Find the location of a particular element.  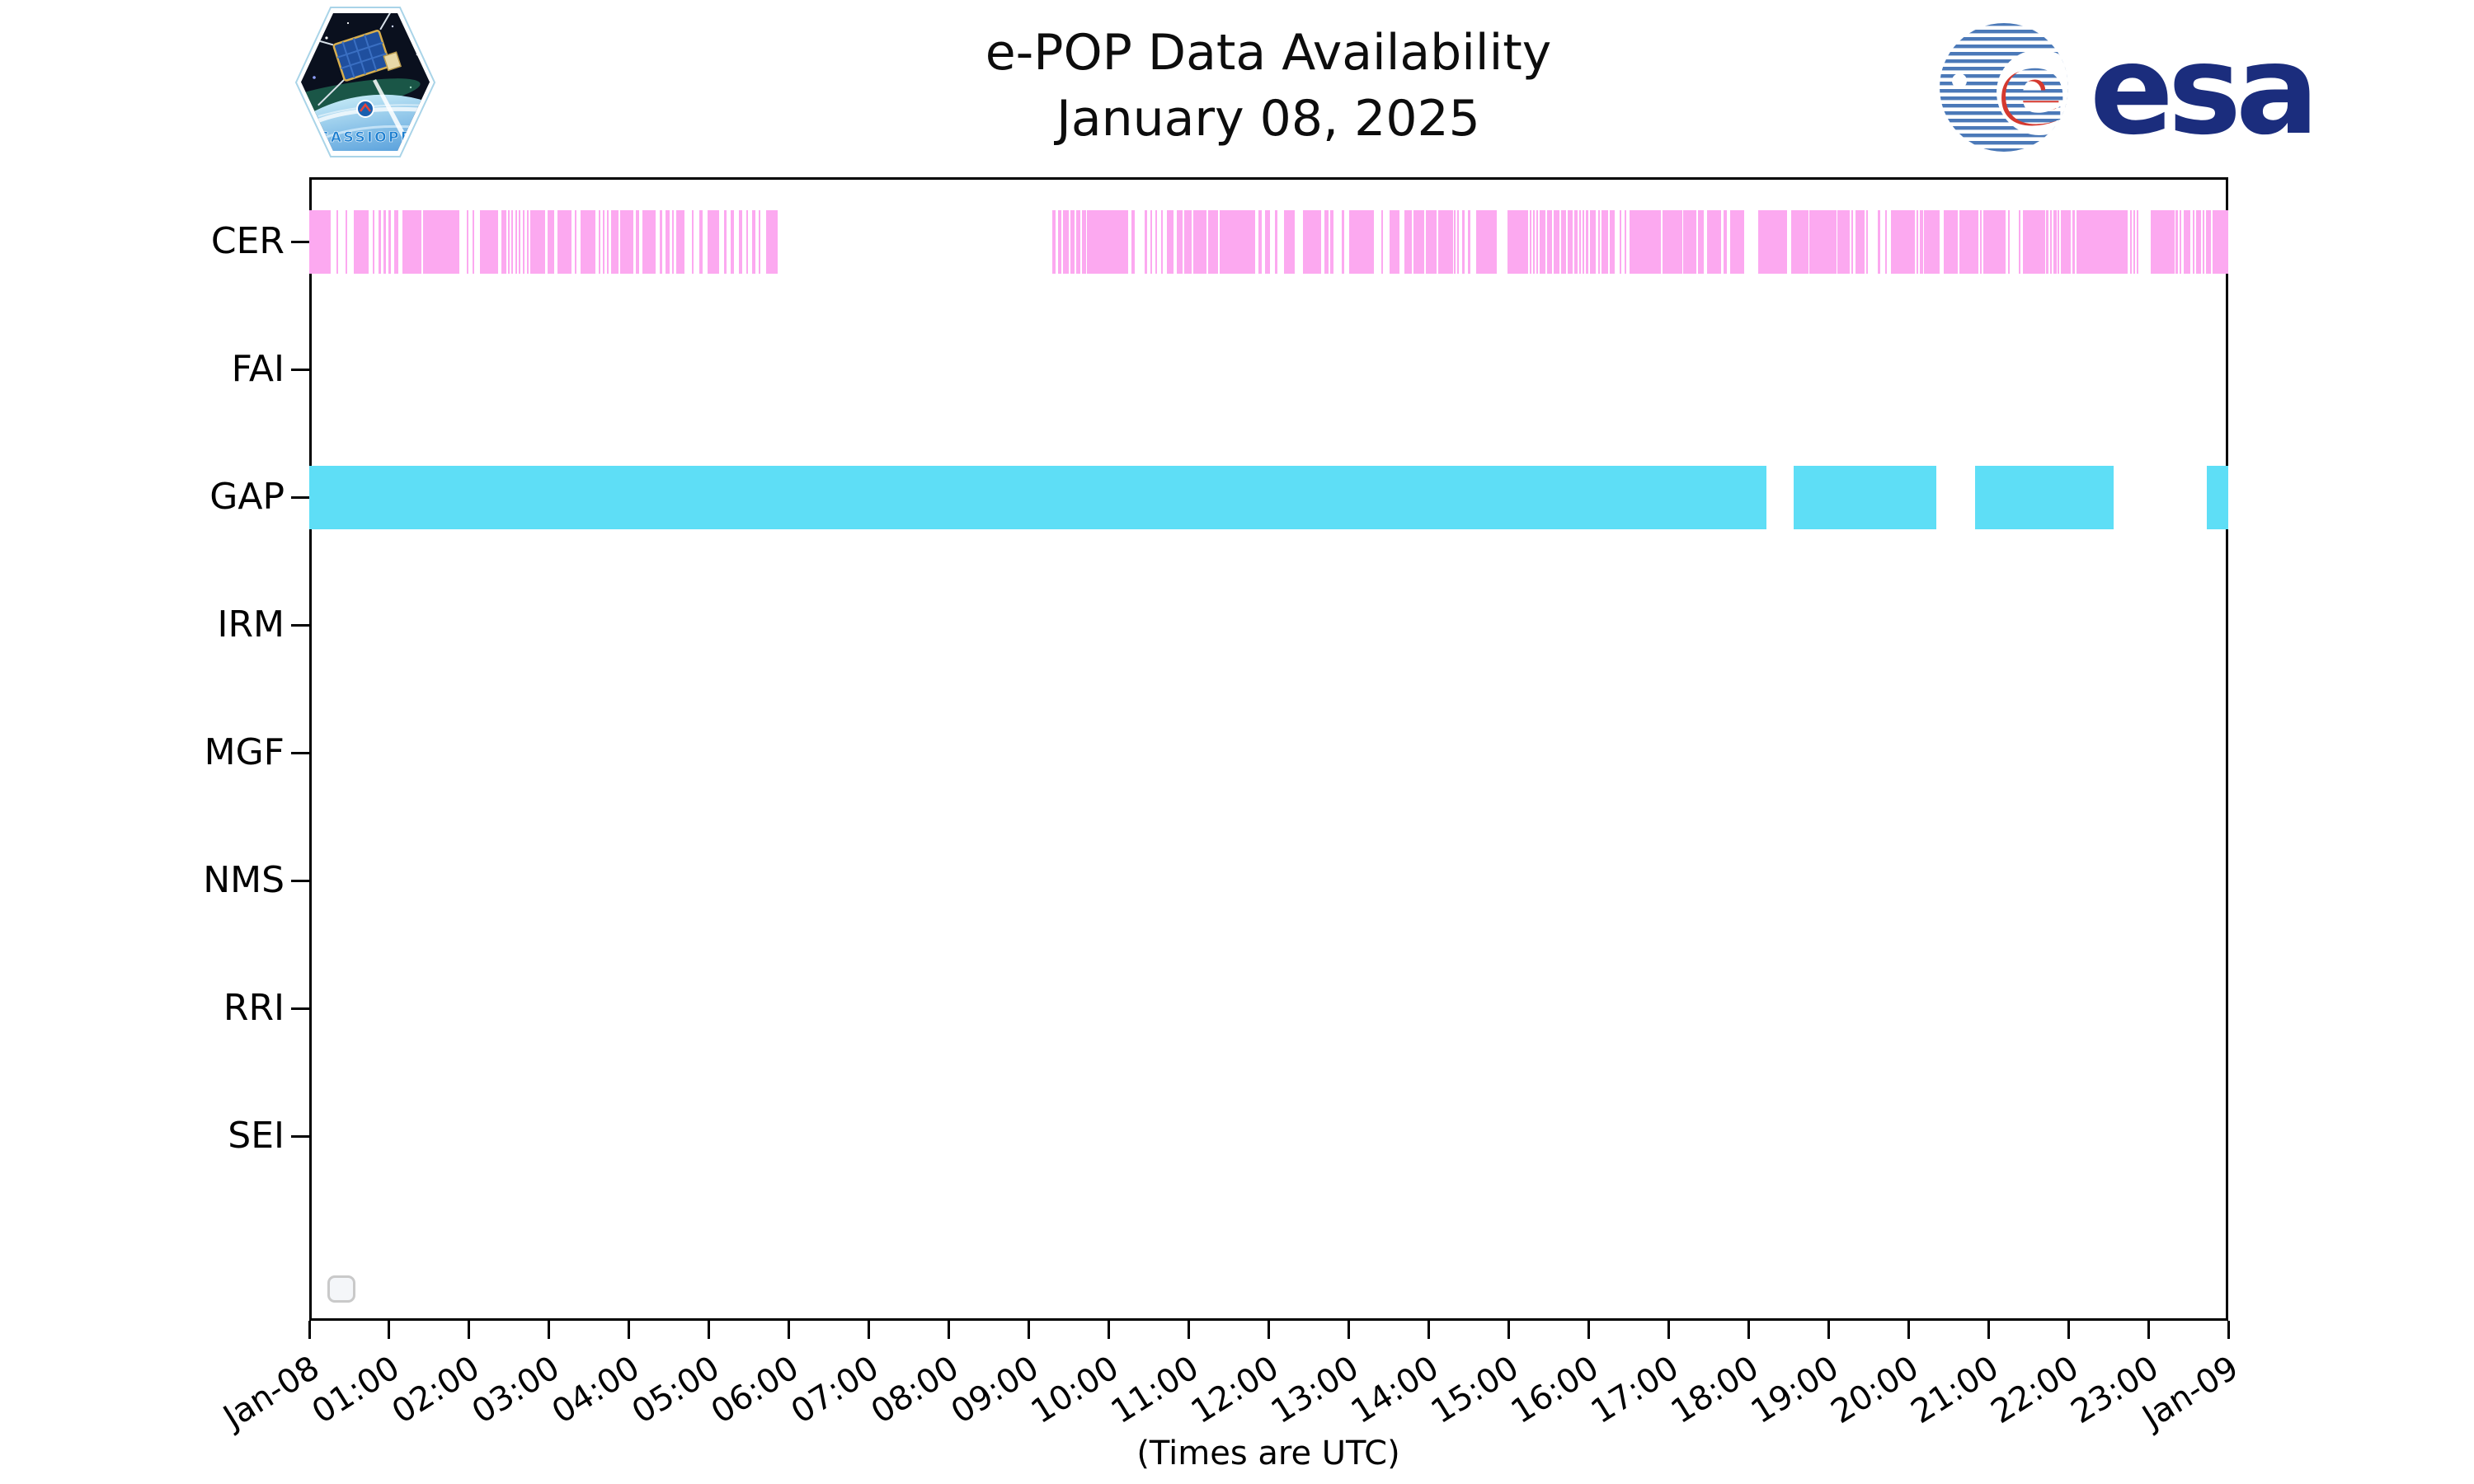

x-tick-14:00 is located at coordinates (1428, 1330).